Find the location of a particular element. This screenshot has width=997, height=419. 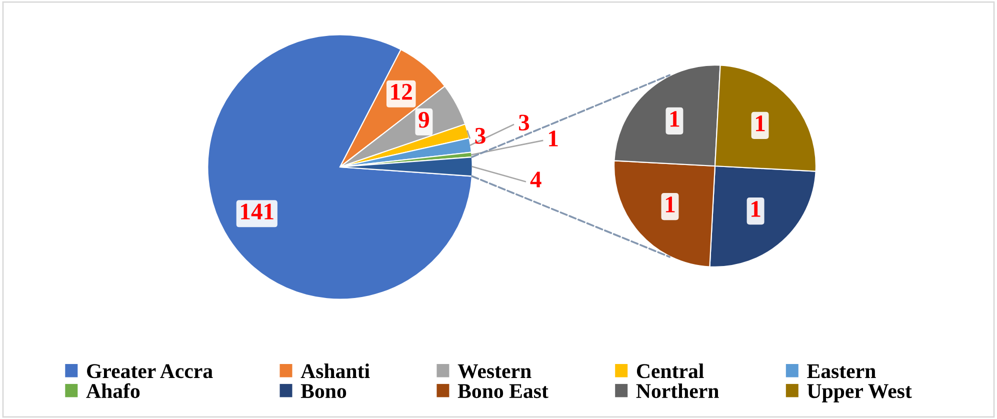

legend-label: Upper West is located at coordinates (859, 393).